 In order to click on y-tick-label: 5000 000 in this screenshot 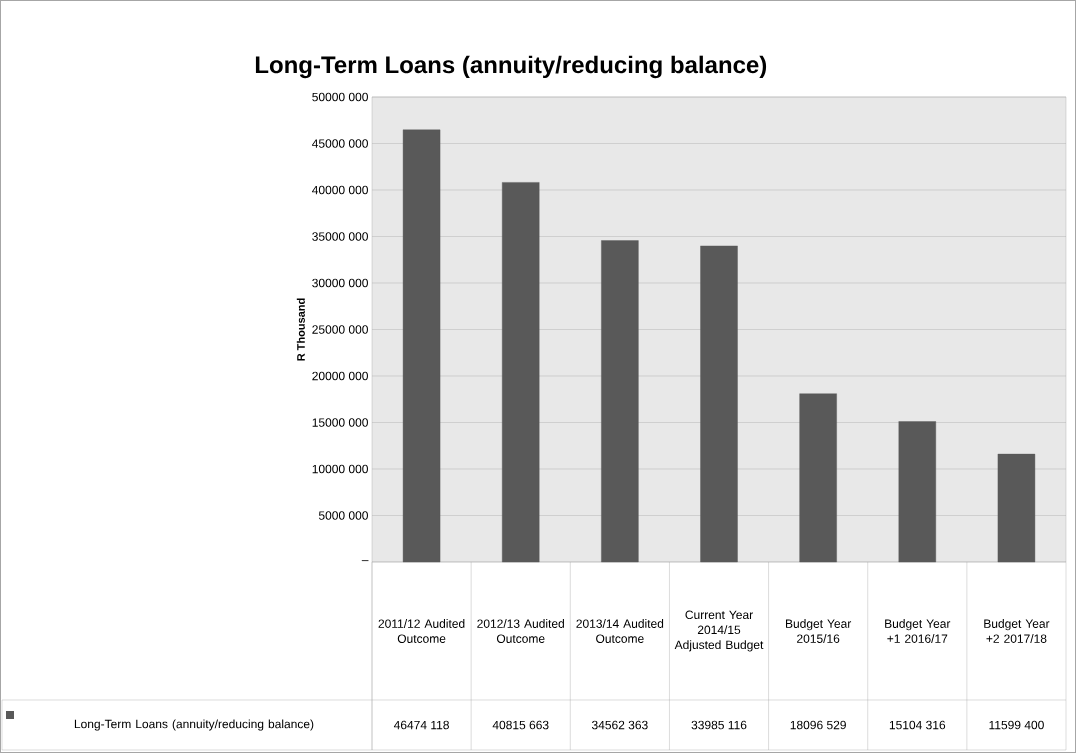, I will do `click(343, 515)`.